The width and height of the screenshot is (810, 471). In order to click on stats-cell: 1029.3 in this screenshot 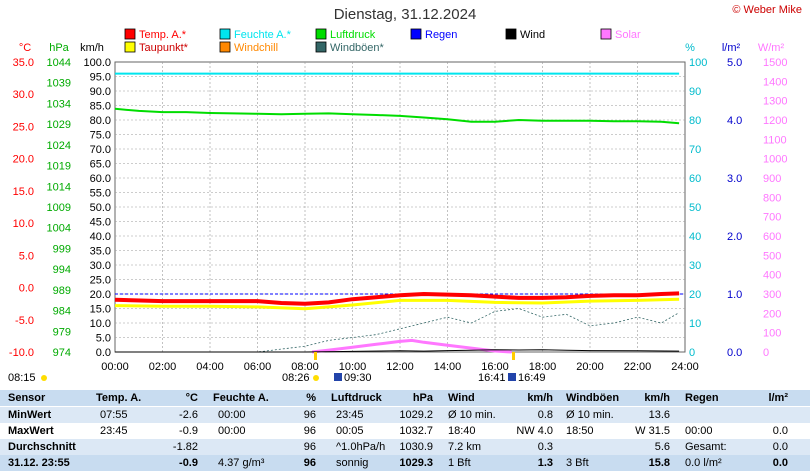, I will do `click(416, 463)`.